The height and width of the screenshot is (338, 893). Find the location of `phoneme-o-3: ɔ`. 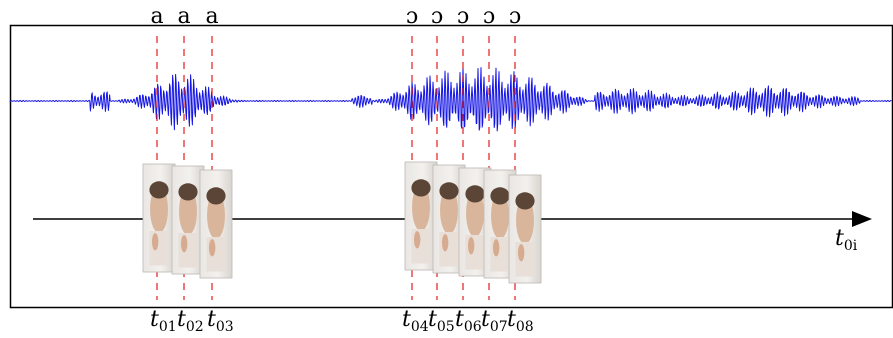

phoneme-o-3: ɔ is located at coordinates (463, 16).